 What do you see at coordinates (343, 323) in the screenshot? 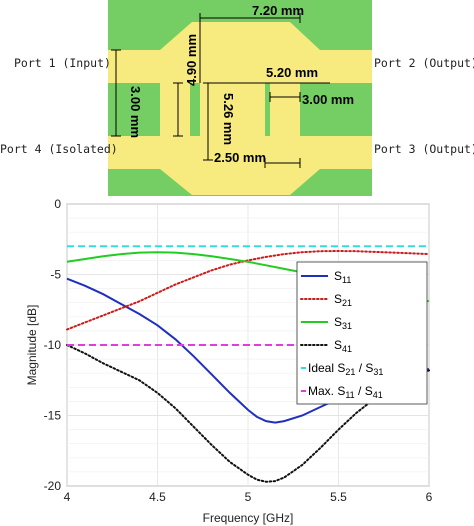
I see `legend-label: S31` at bounding box center [343, 323].